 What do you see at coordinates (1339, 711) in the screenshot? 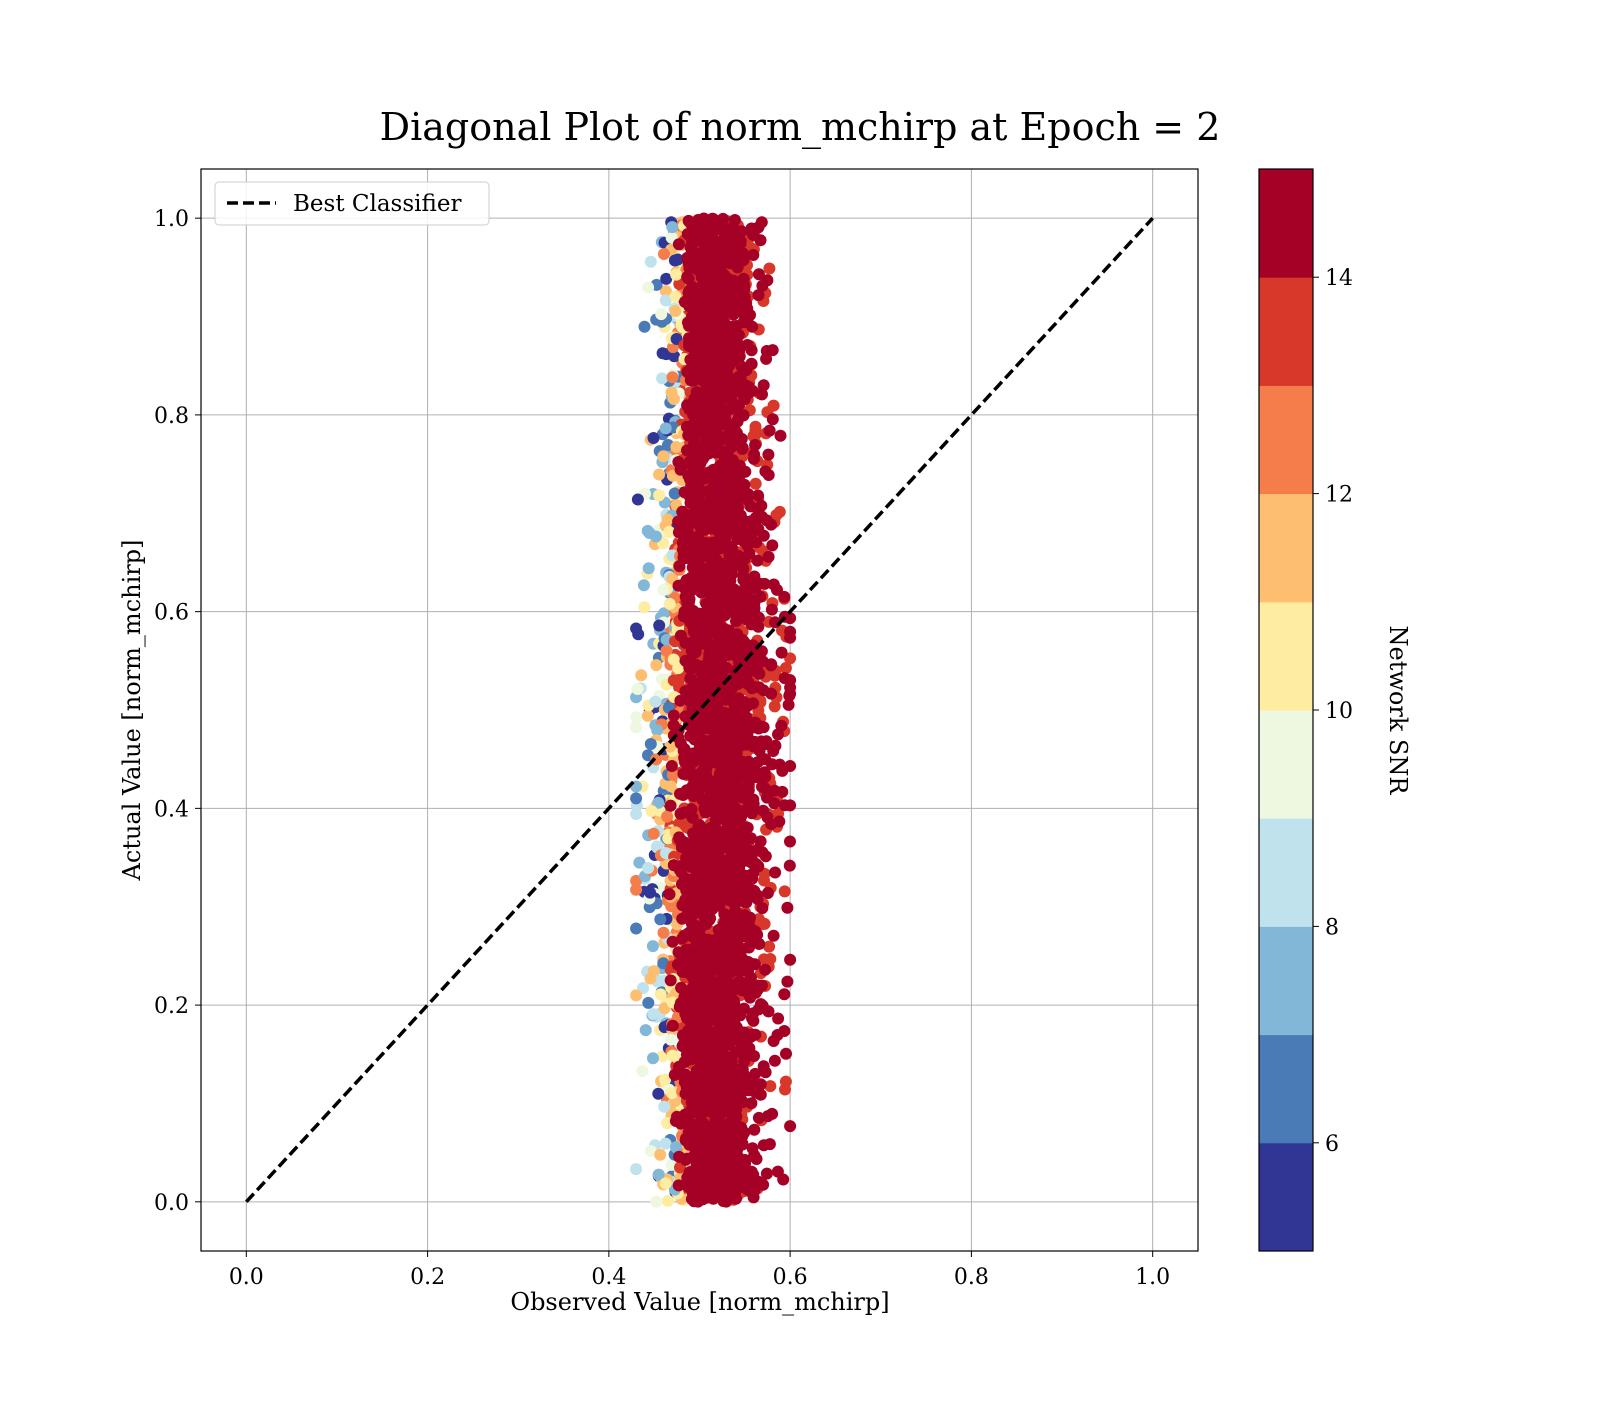
I see `colorbar-tick-label: 10` at bounding box center [1339, 711].